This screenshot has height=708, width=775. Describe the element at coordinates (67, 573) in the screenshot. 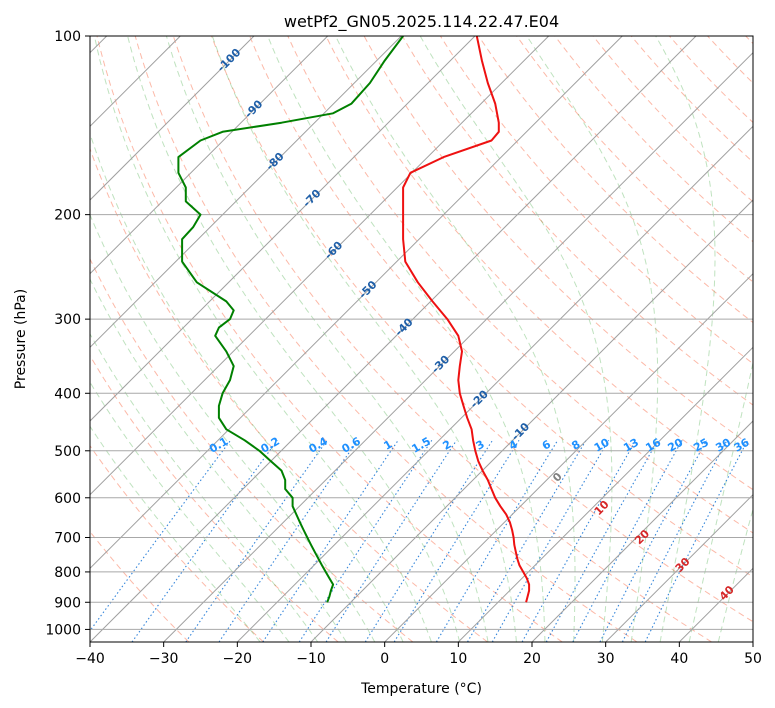

I see `y-tick-label: 800` at that location.